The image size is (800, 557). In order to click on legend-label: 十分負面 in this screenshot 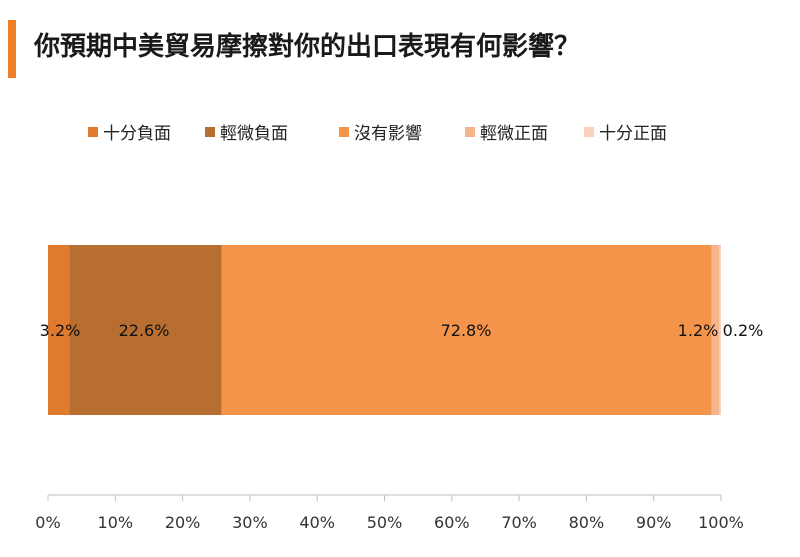, I will do `click(137, 134)`.